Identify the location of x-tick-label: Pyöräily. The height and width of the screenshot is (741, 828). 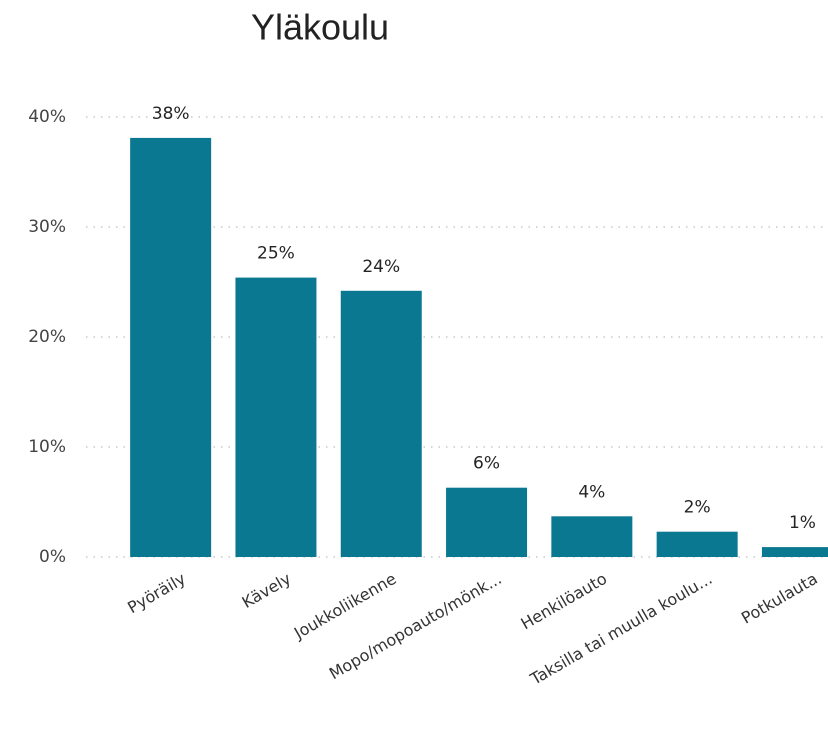
(156, 593).